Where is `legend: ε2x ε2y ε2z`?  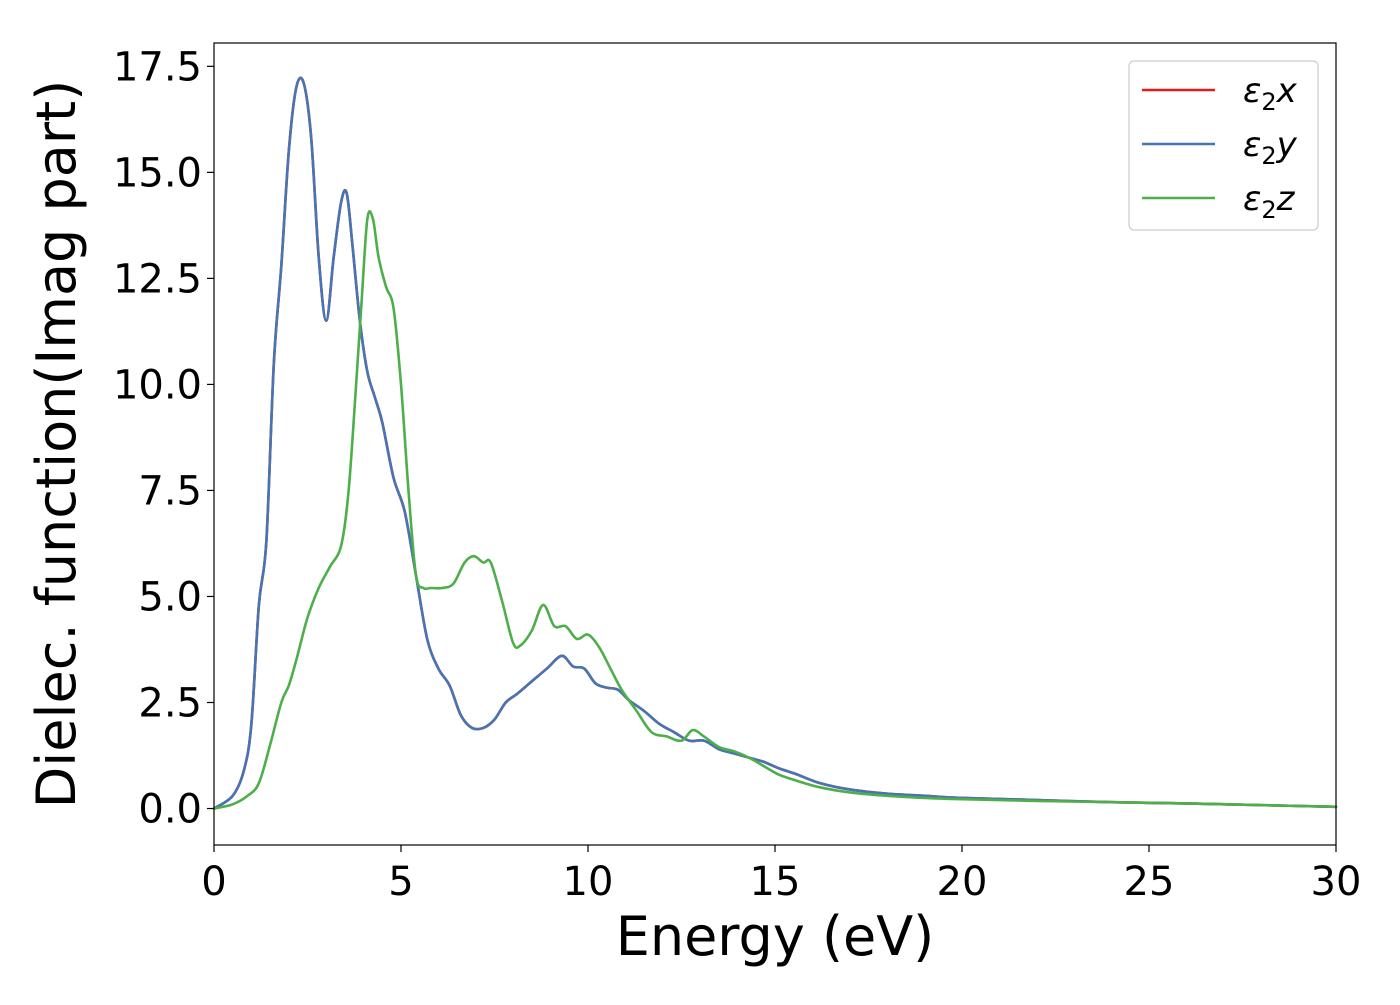
legend: ε2x ε2y ε2z is located at coordinates (1223, 145).